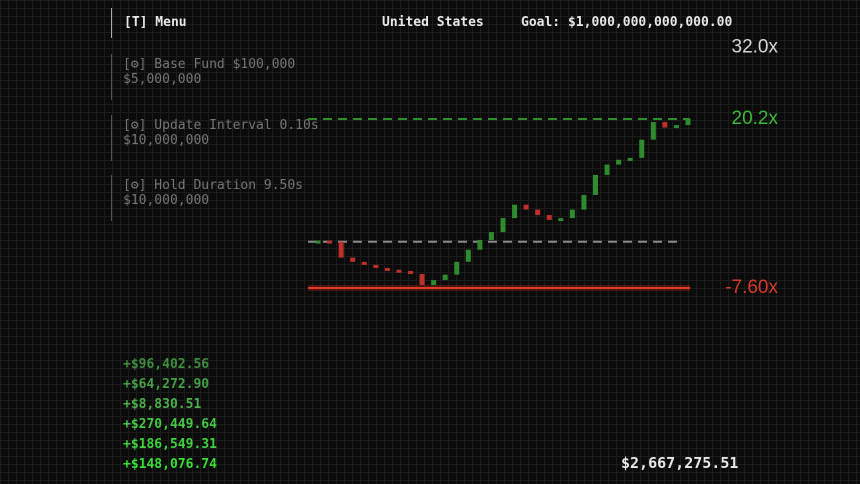 Image resolution: width=860 pixels, height=484 pixels. I want to click on stop-multiplier: -7.60x, so click(751, 287).